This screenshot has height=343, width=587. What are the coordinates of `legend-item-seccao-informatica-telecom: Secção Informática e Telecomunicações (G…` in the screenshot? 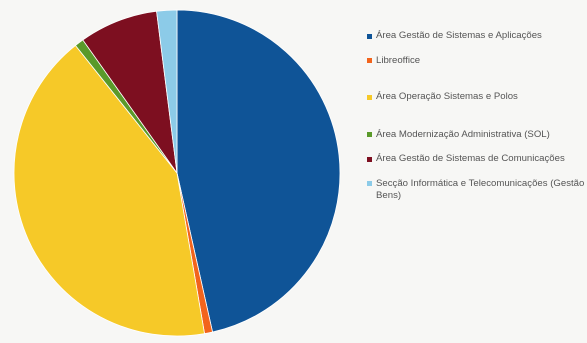 It's located at (476, 190).